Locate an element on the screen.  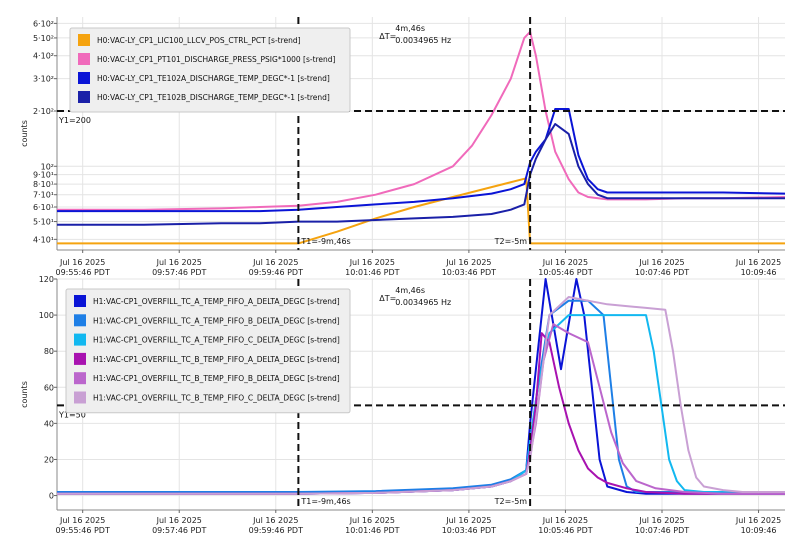
y-tick-label: 100 is located at coordinates (46, 315).